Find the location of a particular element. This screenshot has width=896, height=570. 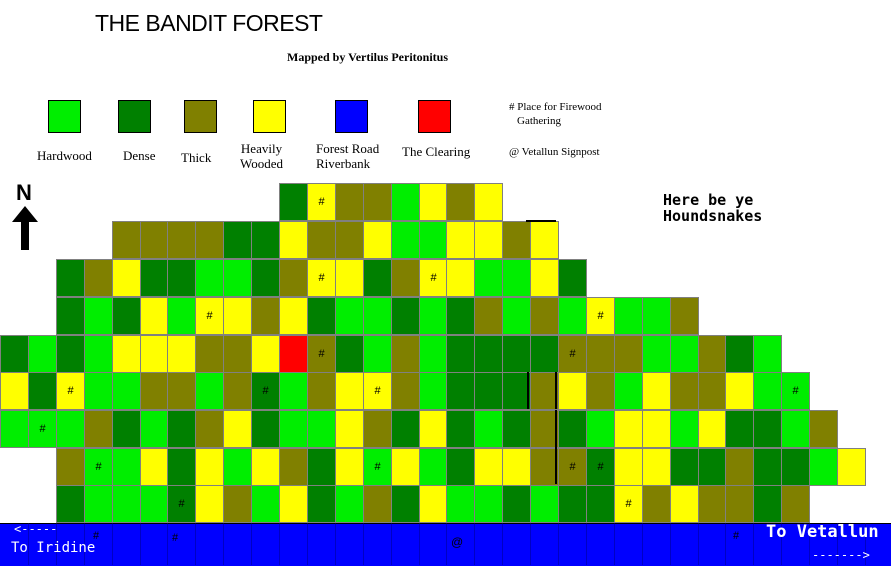

road-firewood-mark-2: # is located at coordinates (175, 538).